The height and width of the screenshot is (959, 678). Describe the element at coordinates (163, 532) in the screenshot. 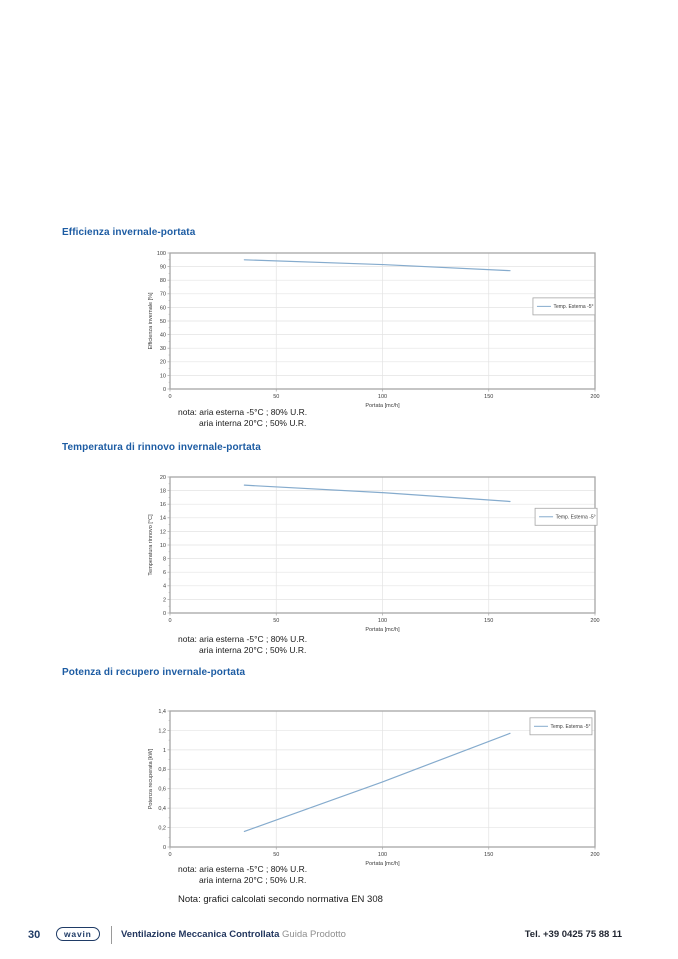

I see `svg-text: 12` at that location.